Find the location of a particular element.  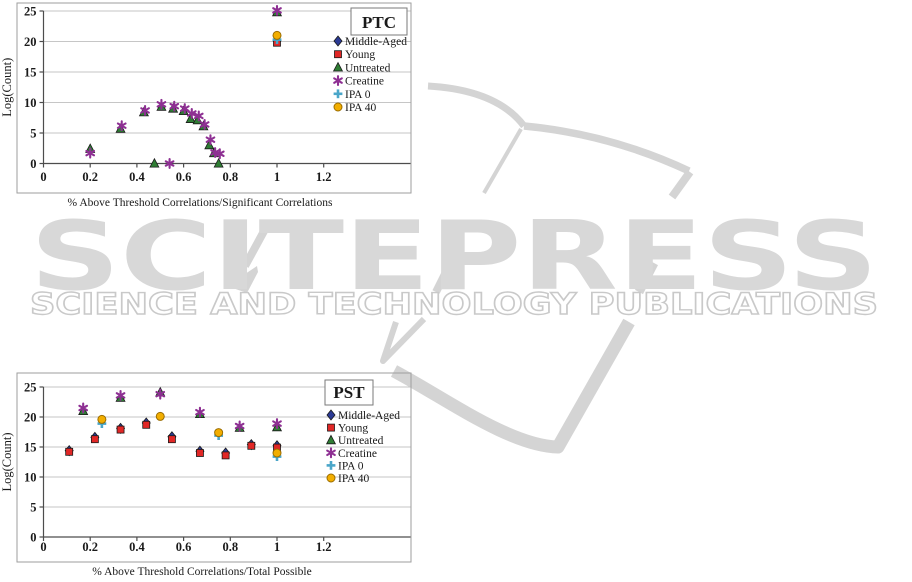

y-tick-label: 15 is located at coordinates (30, 448).